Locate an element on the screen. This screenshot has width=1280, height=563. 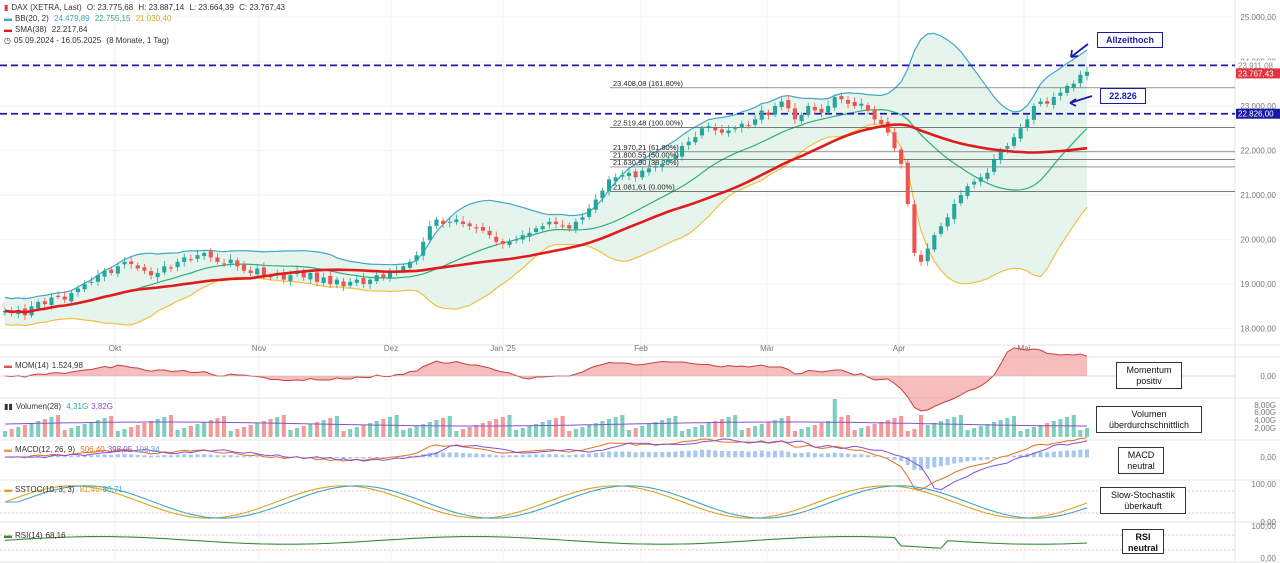
fib-label: 23.408,08 (161.80%) is located at coordinates (648, 83).